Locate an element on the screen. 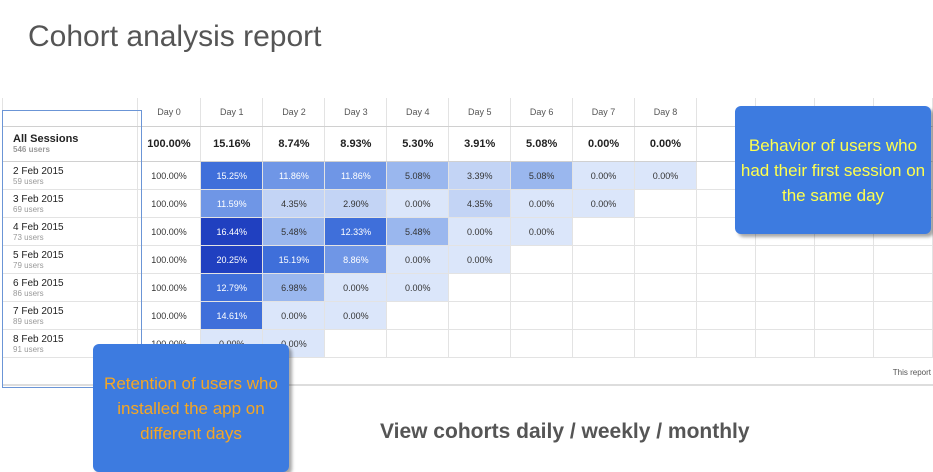 This screenshot has width=933, height=472. cohort-label: All Sessions 546 users is located at coordinates (70, 144).